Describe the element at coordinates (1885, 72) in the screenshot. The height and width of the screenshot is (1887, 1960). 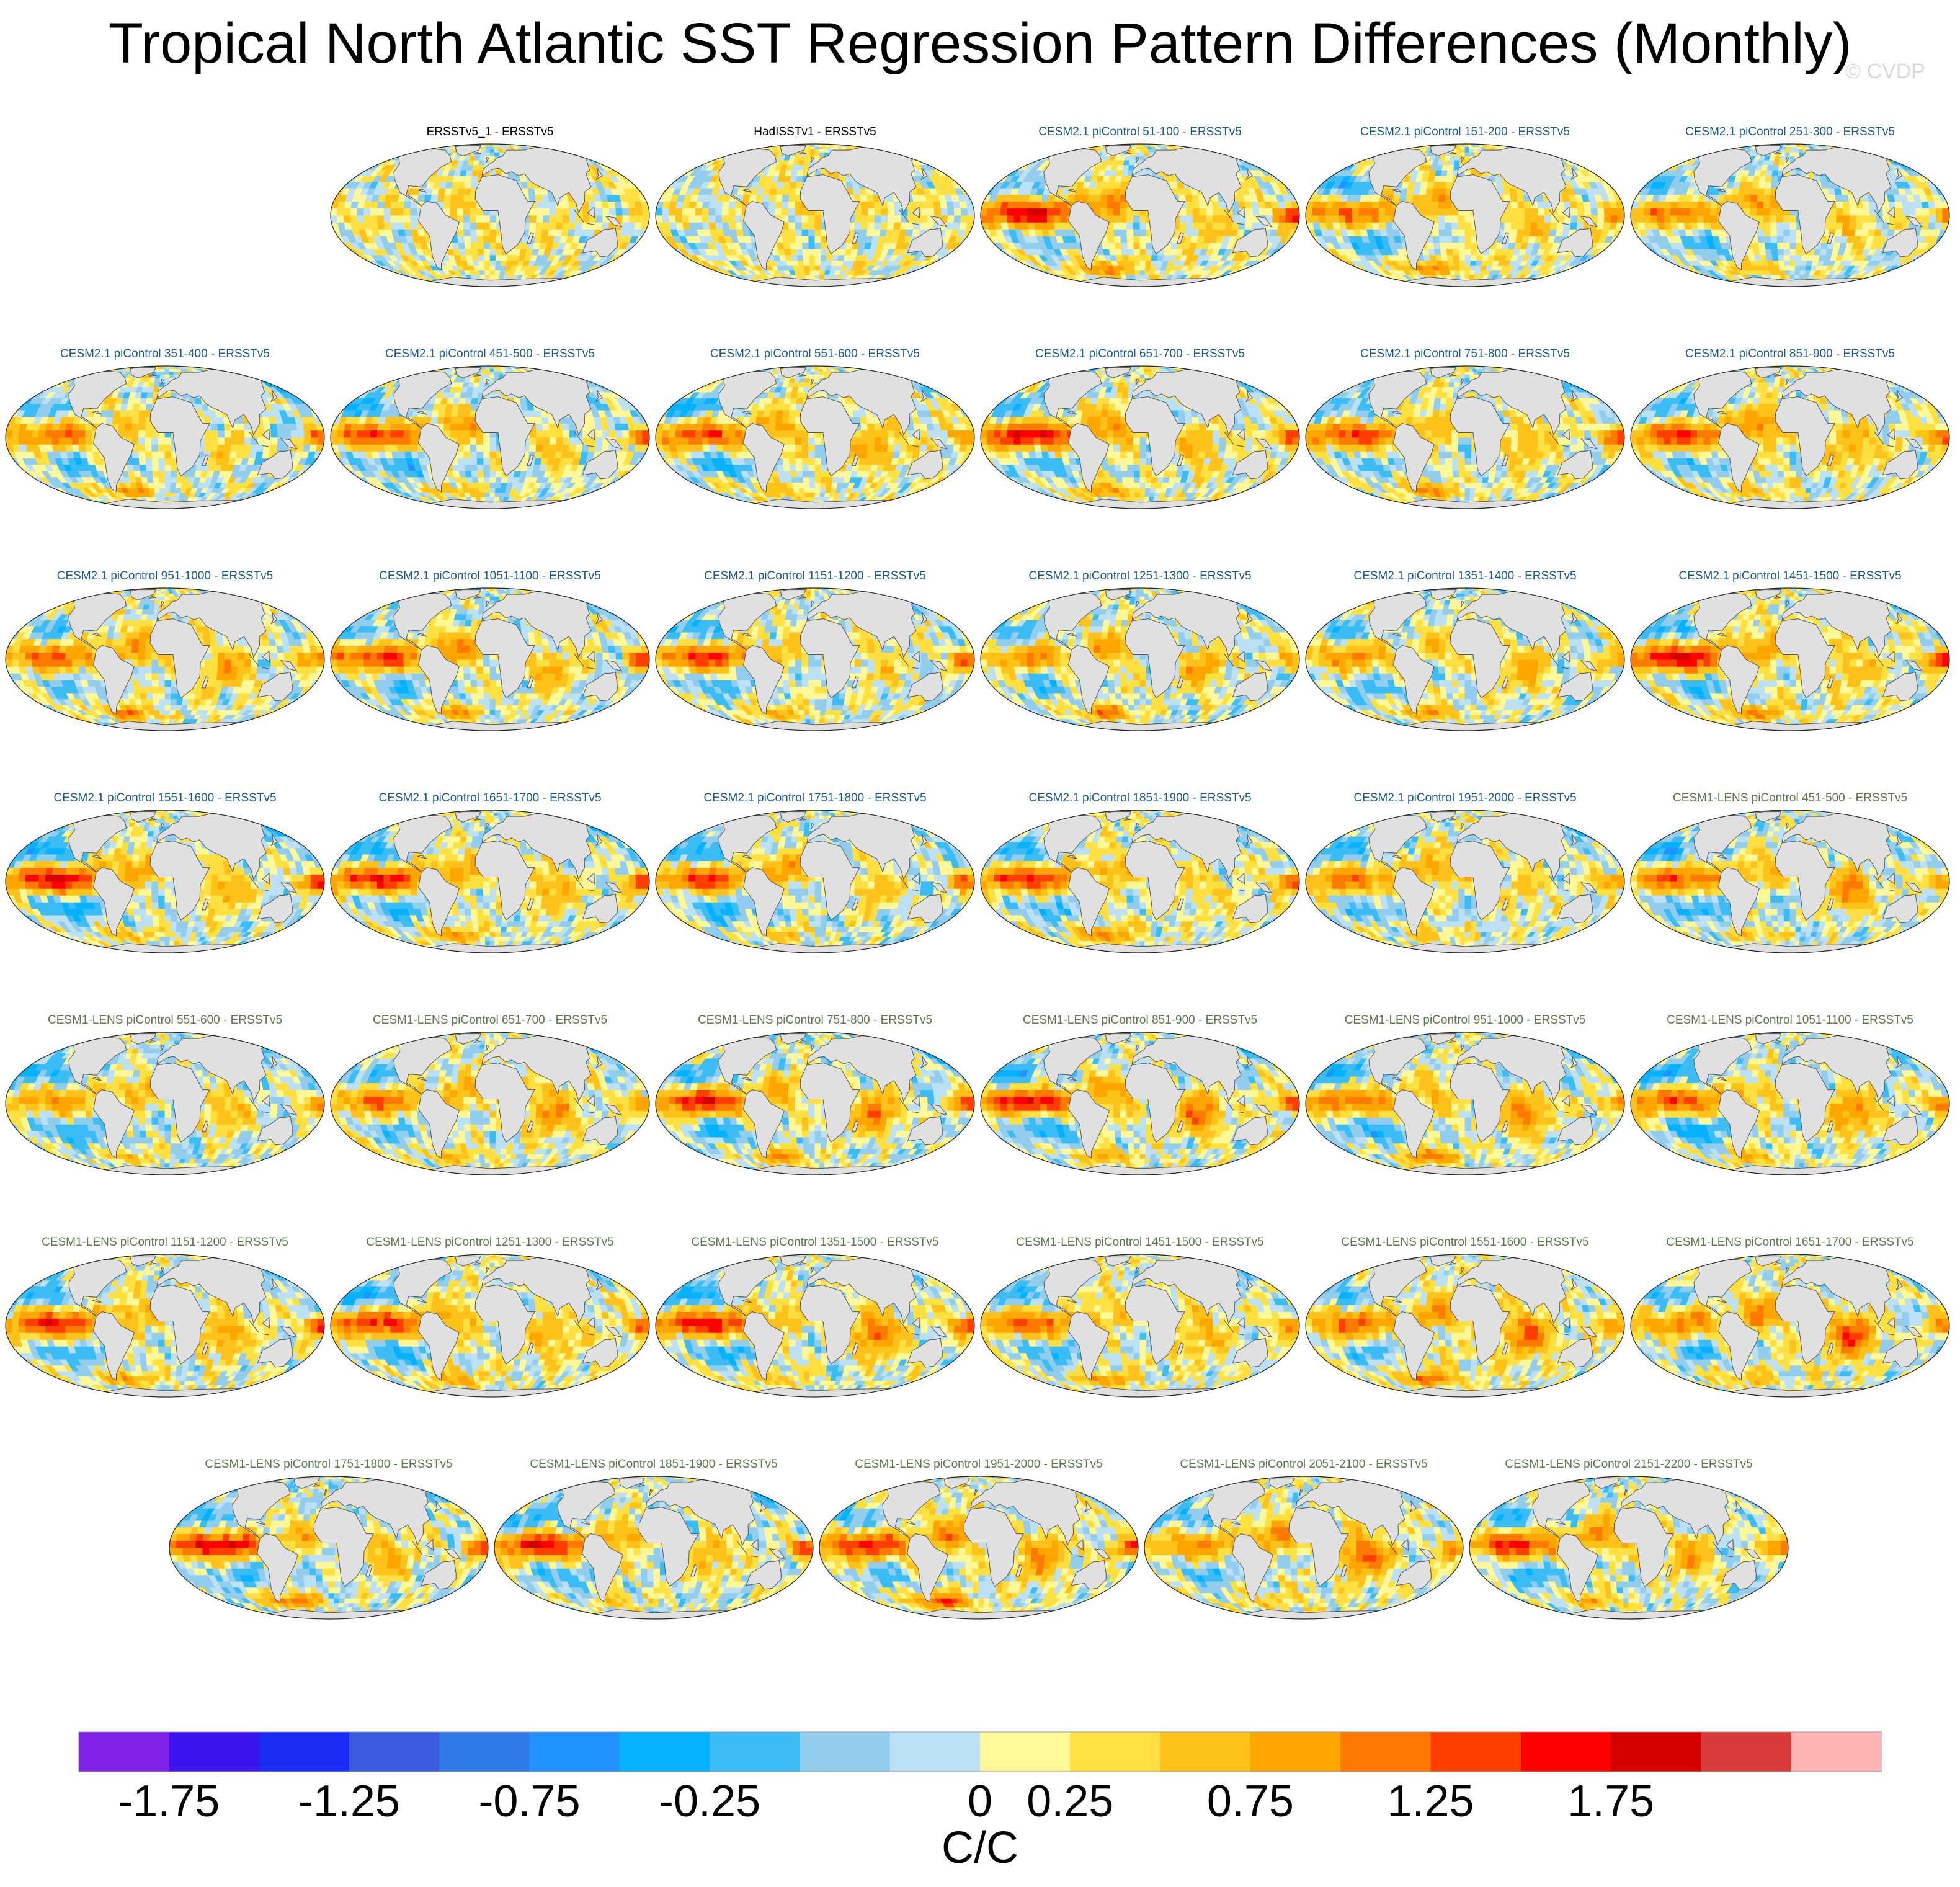
I see `watermark: © CVDP` at that location.